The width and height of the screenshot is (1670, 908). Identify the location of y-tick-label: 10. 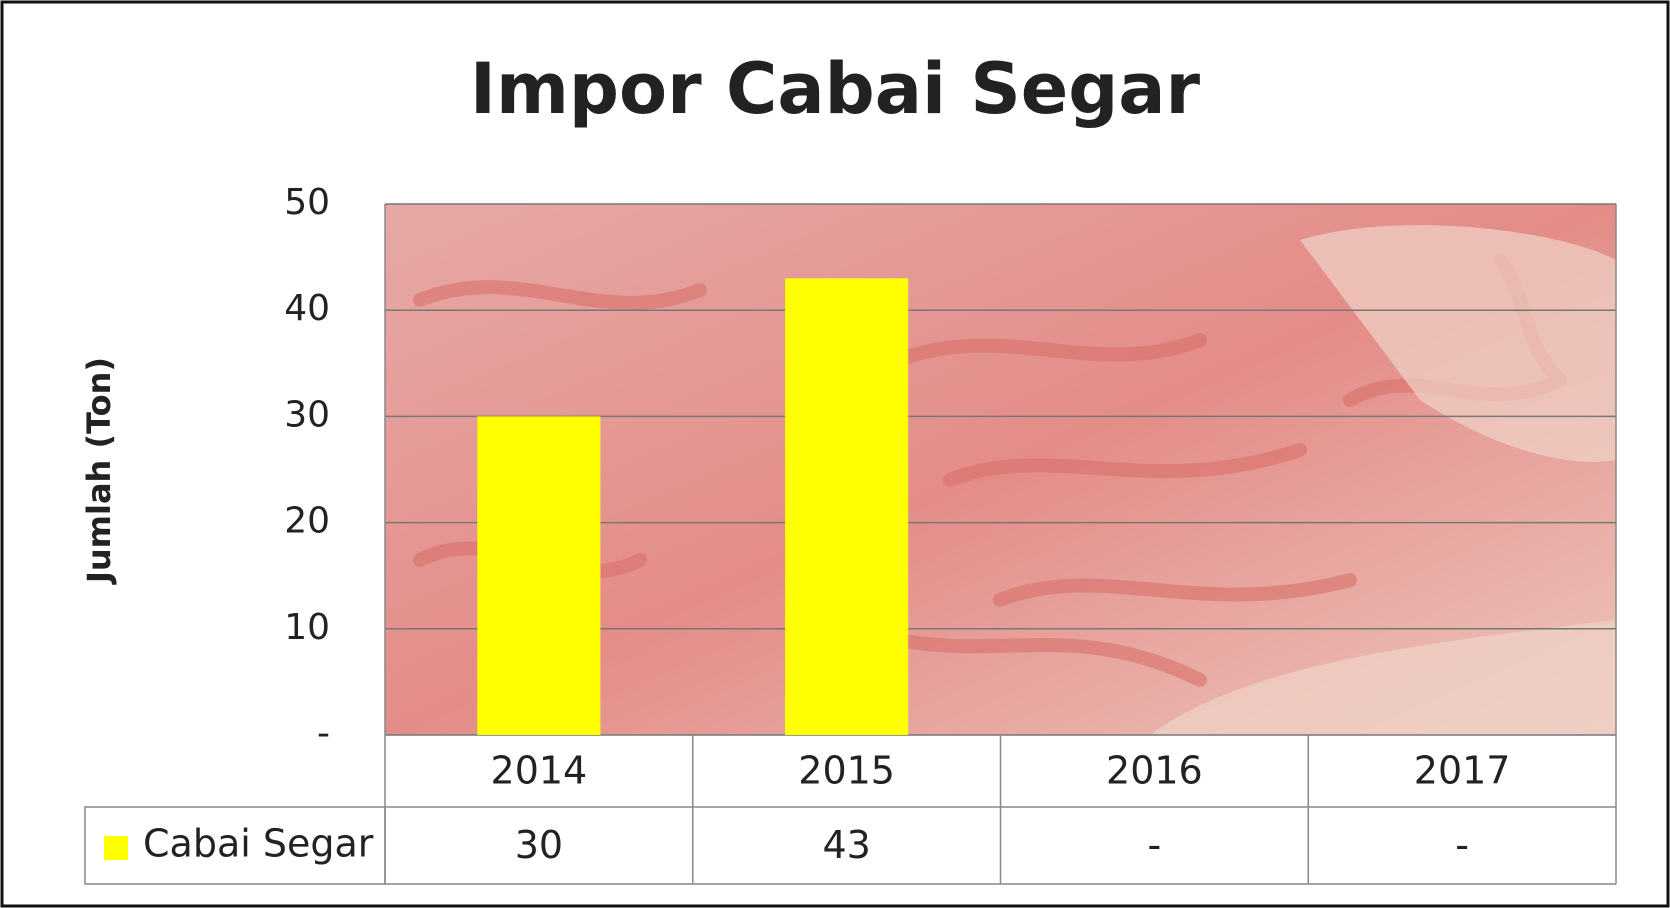
(307, 627).